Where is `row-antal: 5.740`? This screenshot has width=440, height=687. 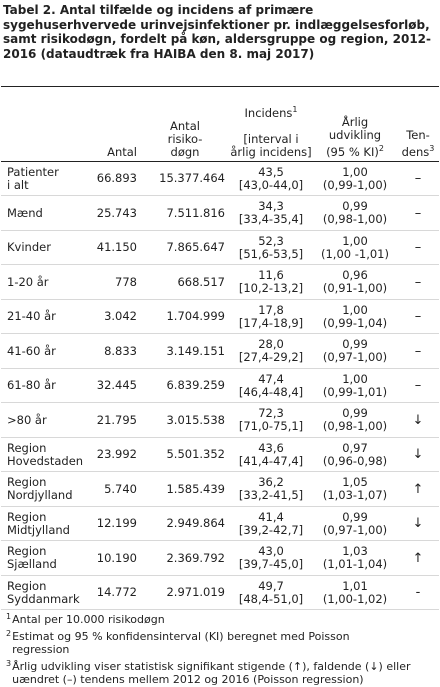
row-antal: 5.740 is located at coordinates (111, 489).